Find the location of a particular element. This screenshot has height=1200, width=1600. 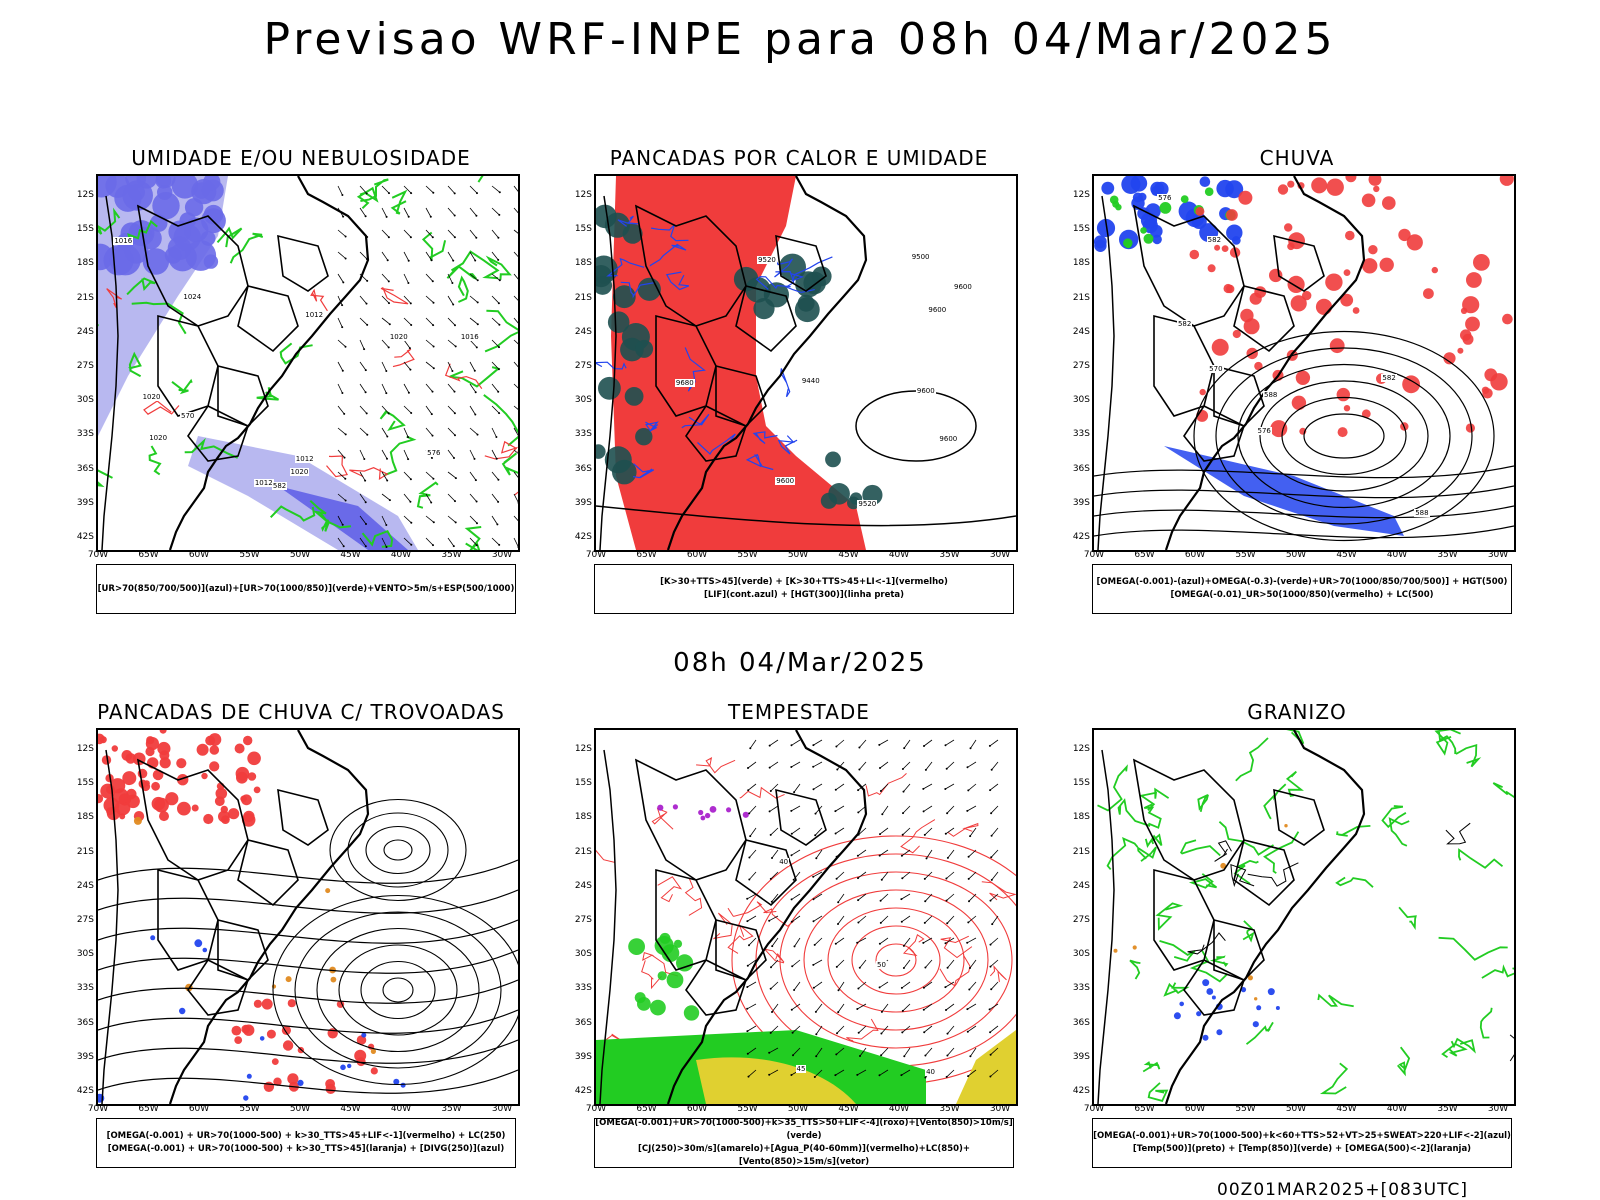

lat-tick-label: 33S is located at coordinates (85, 434).